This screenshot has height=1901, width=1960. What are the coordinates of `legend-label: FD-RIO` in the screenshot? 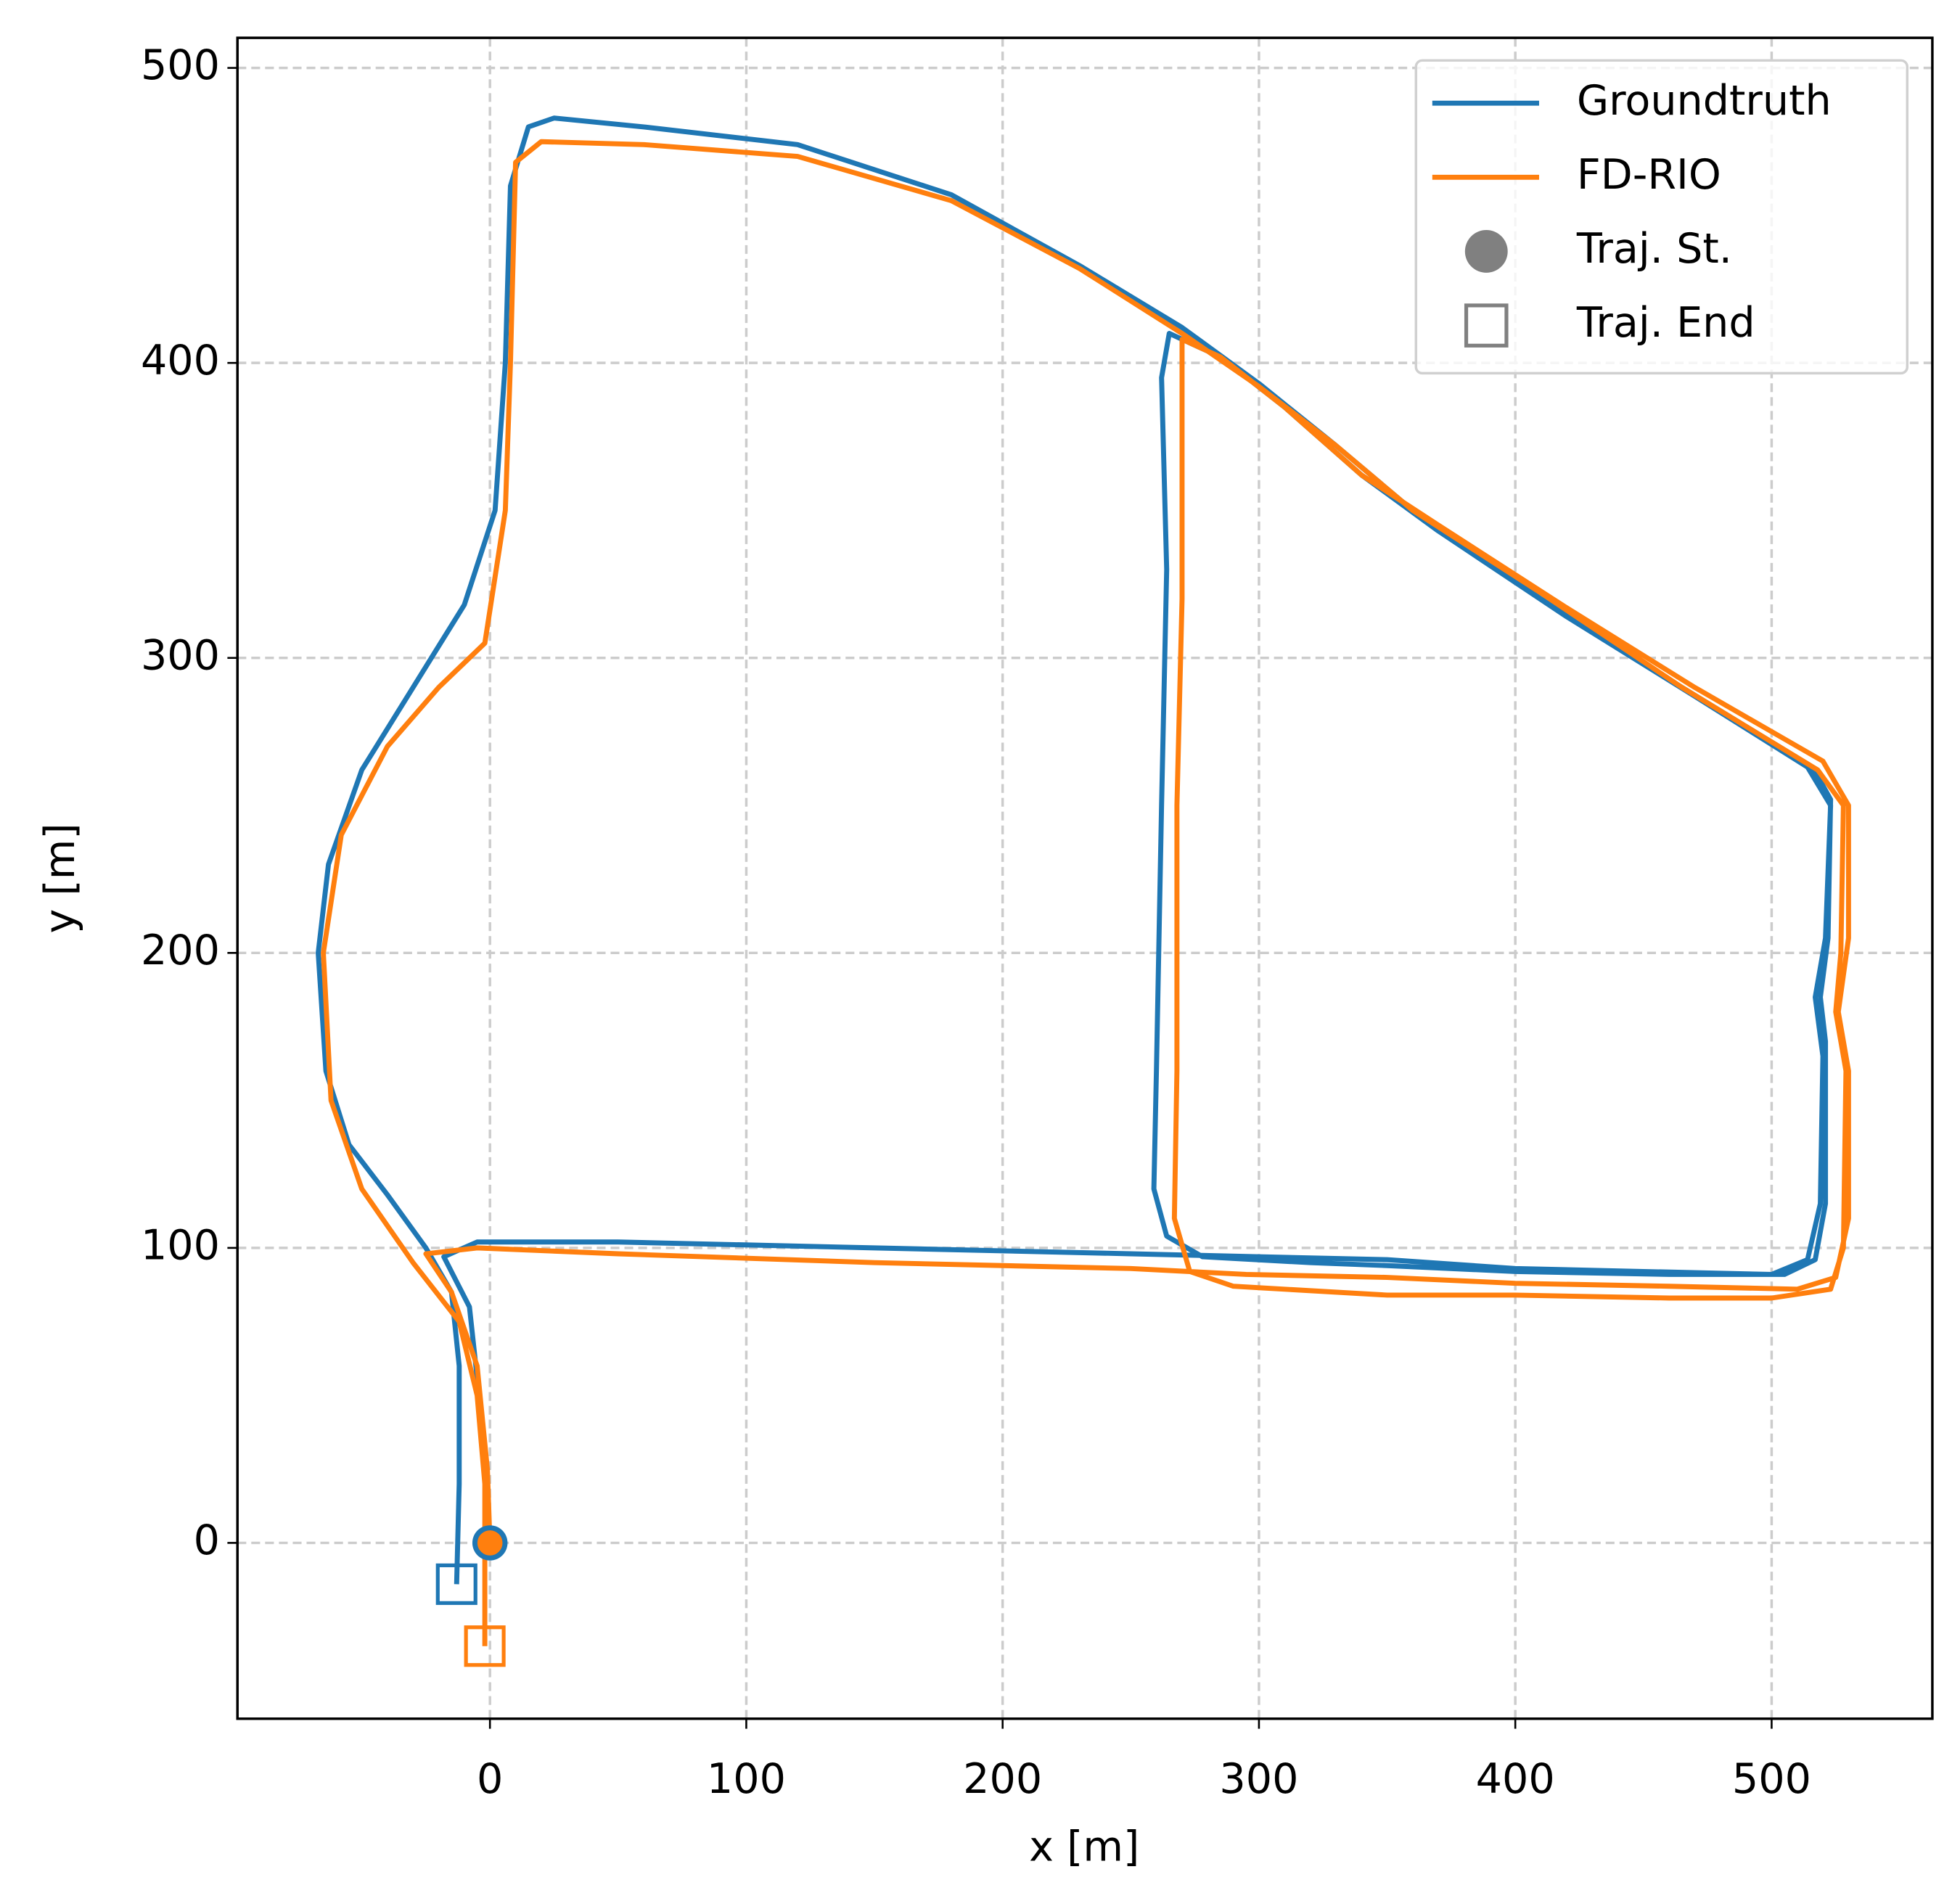 It's located at (1649, 175).